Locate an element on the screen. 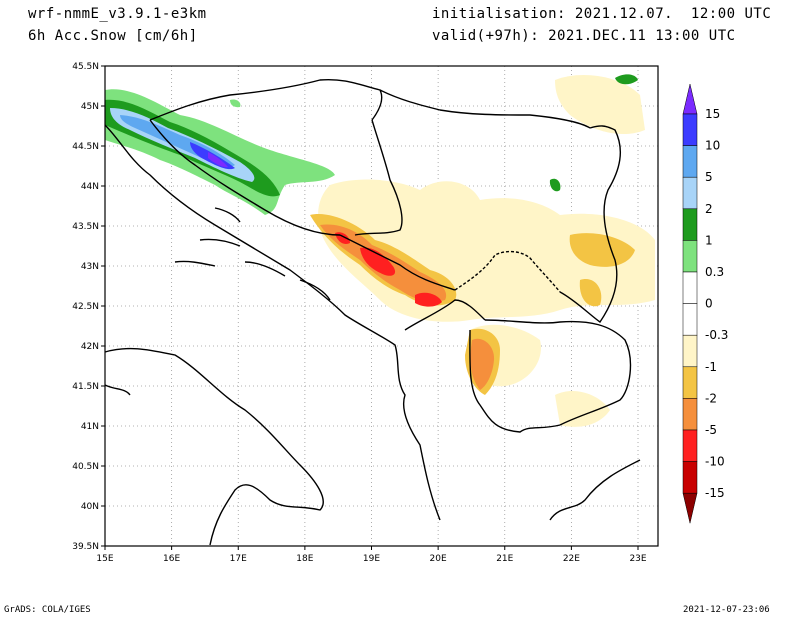  border-albania-north is located at coordinates (445, 315).